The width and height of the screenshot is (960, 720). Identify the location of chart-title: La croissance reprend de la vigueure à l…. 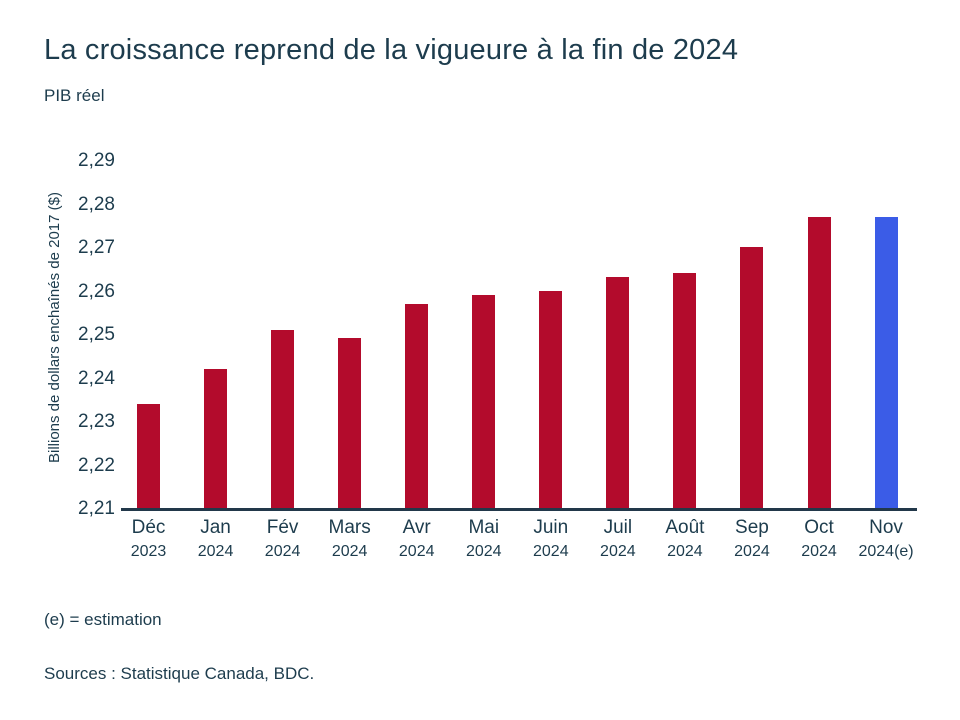
(391, 50).